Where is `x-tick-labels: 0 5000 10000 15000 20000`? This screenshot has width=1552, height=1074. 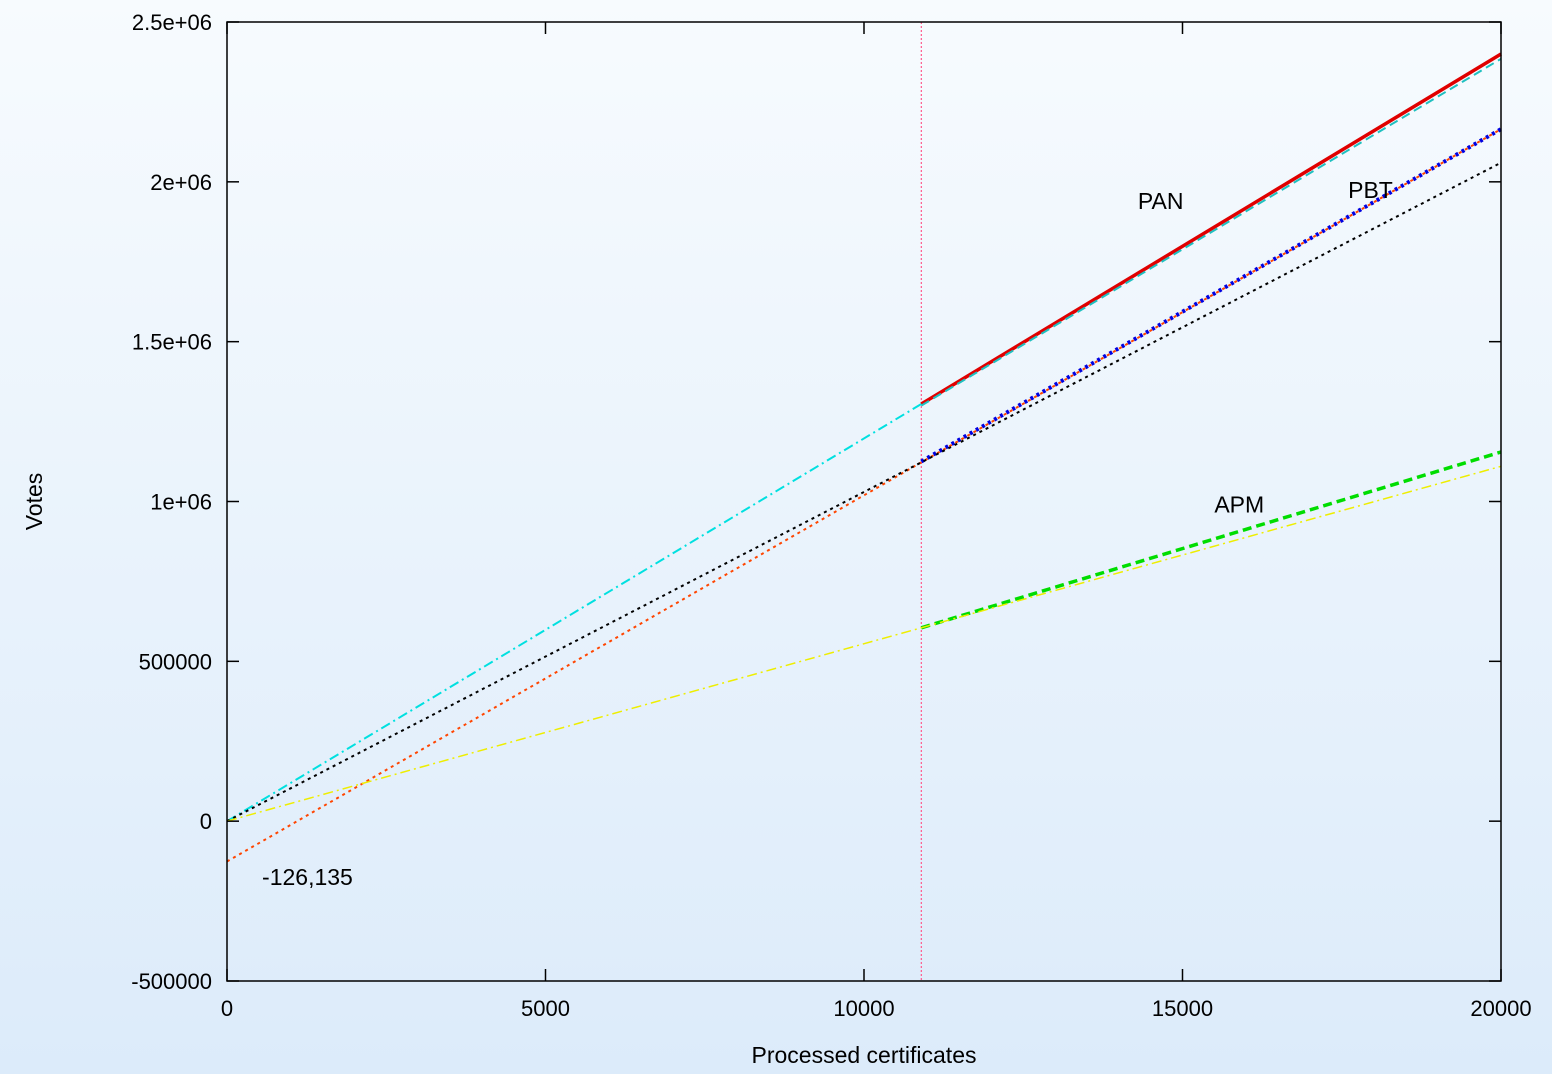 x-tick-labels: 0 5000 10000 15000 20000 is located at coordinates (876, 1008).